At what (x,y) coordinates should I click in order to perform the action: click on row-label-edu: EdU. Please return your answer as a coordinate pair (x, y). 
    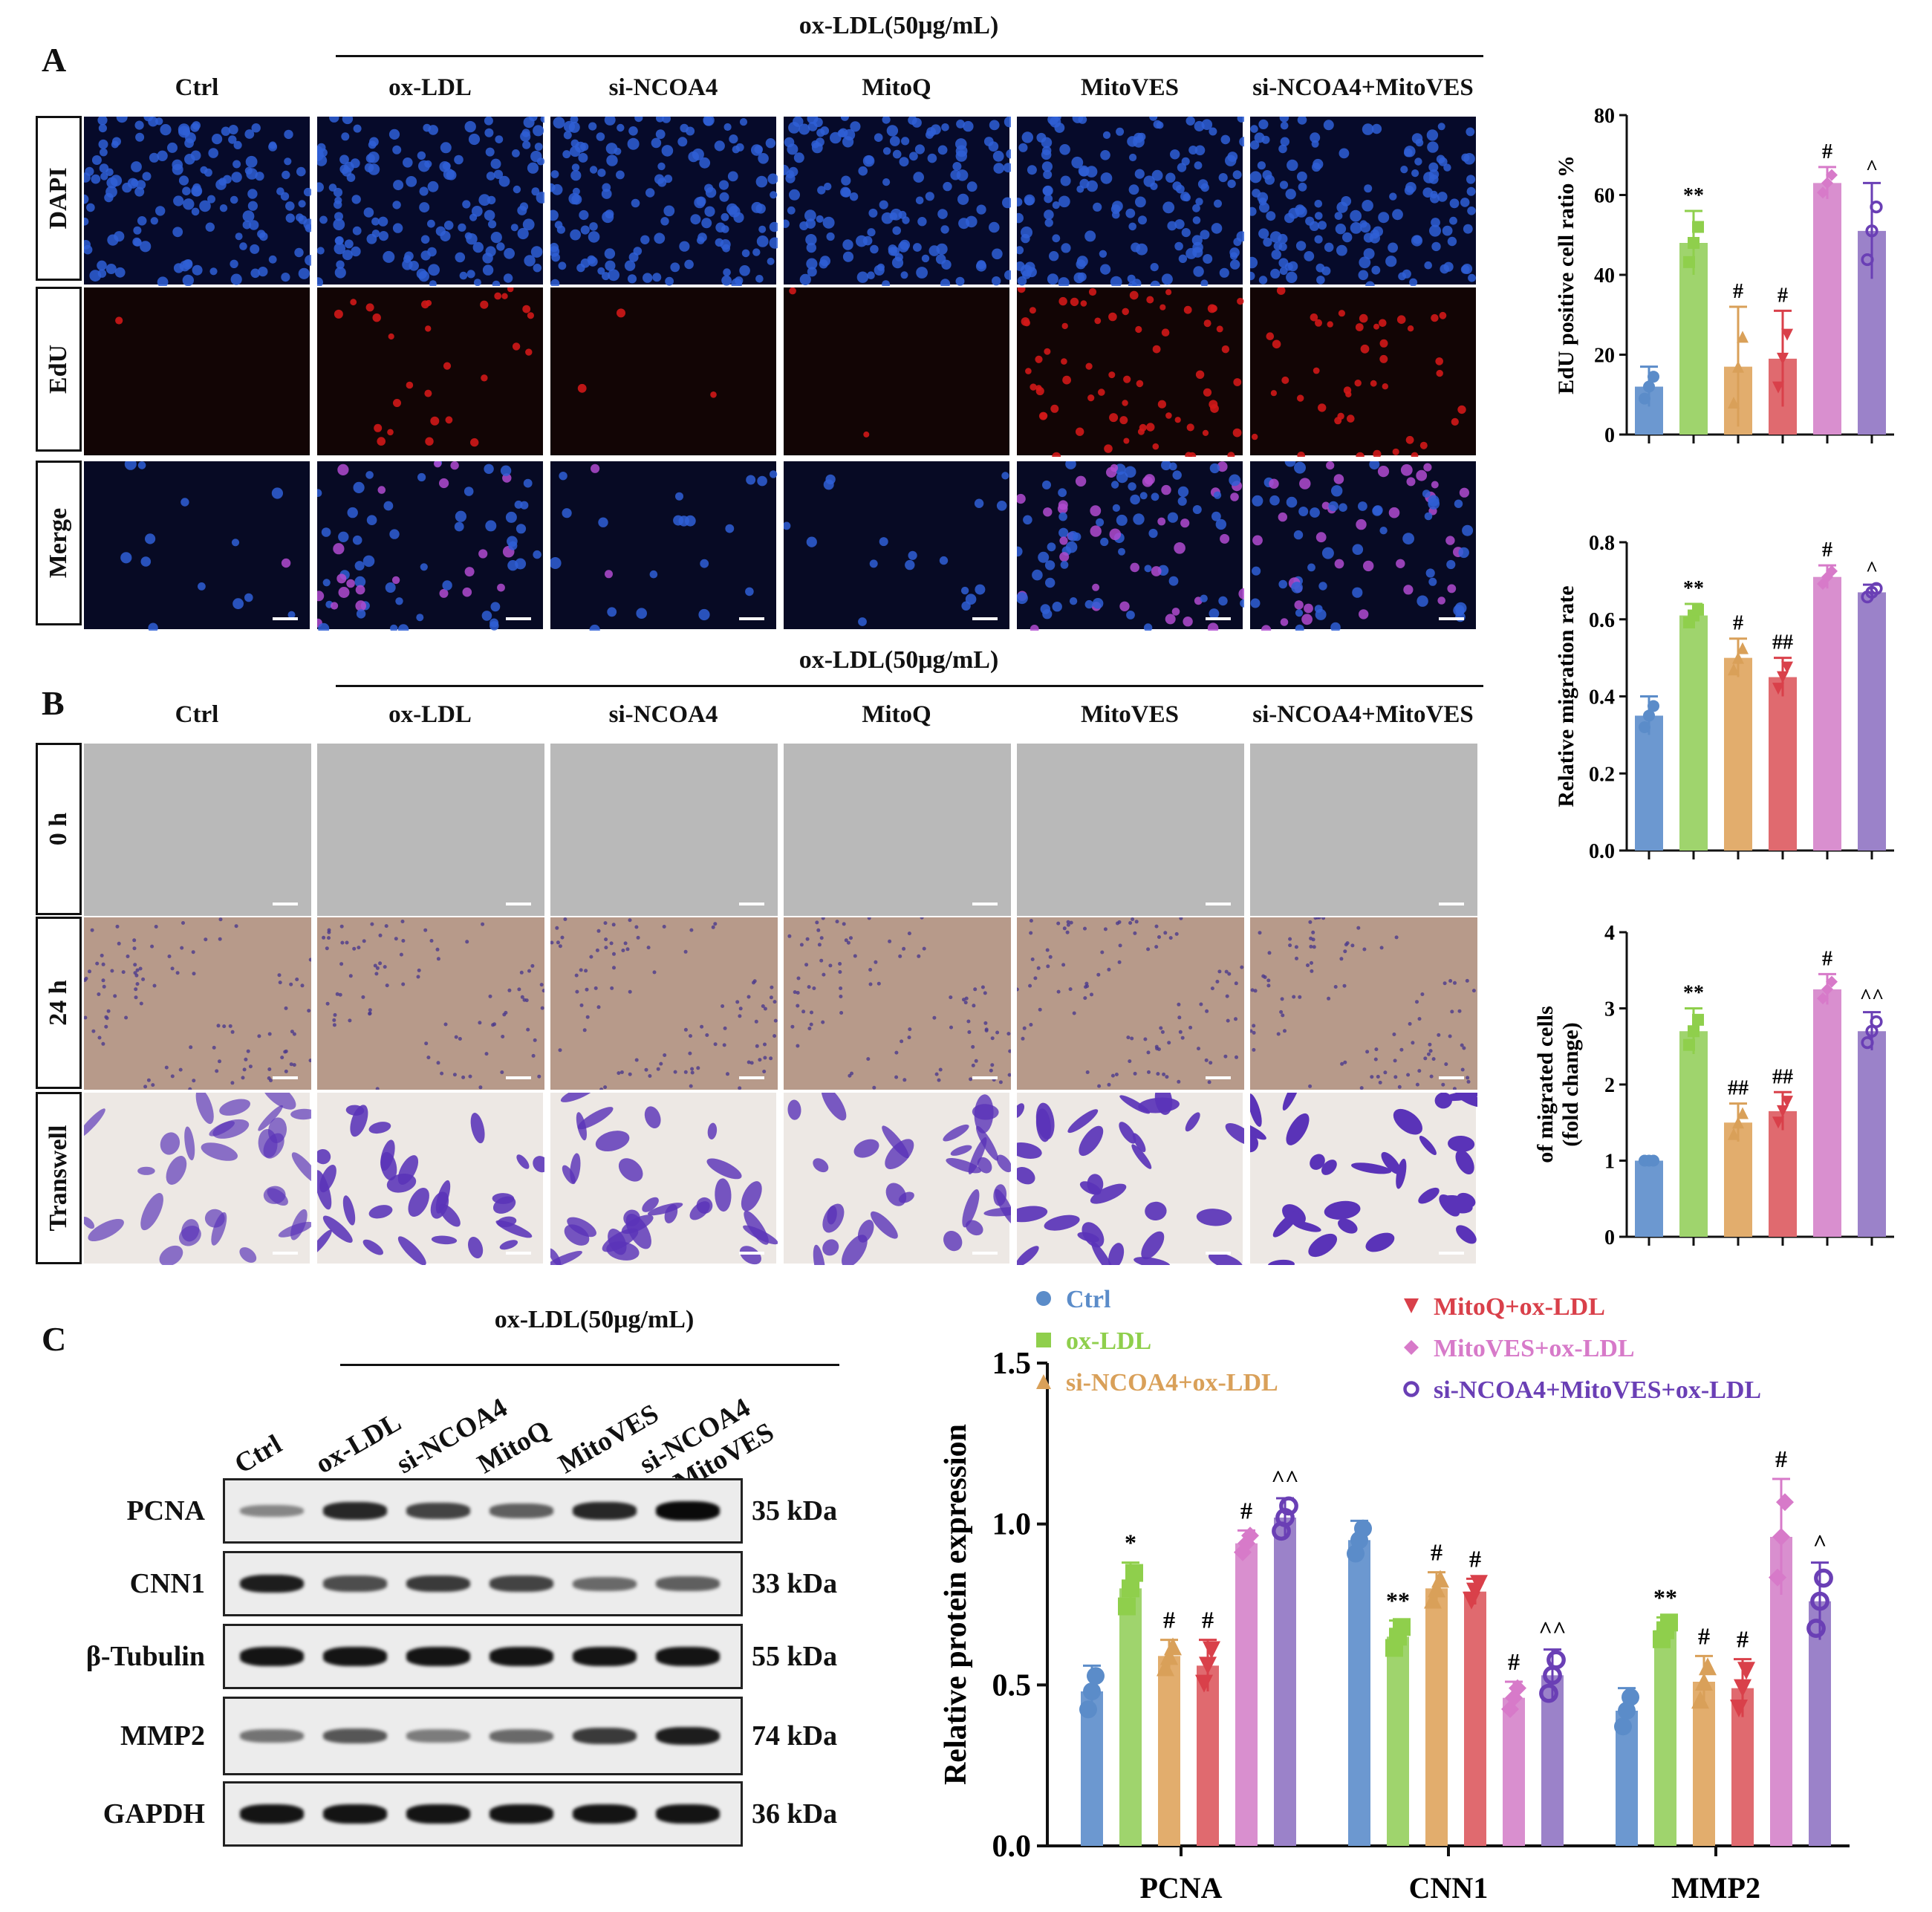
    Looking at the image, I should click on (59, 369).